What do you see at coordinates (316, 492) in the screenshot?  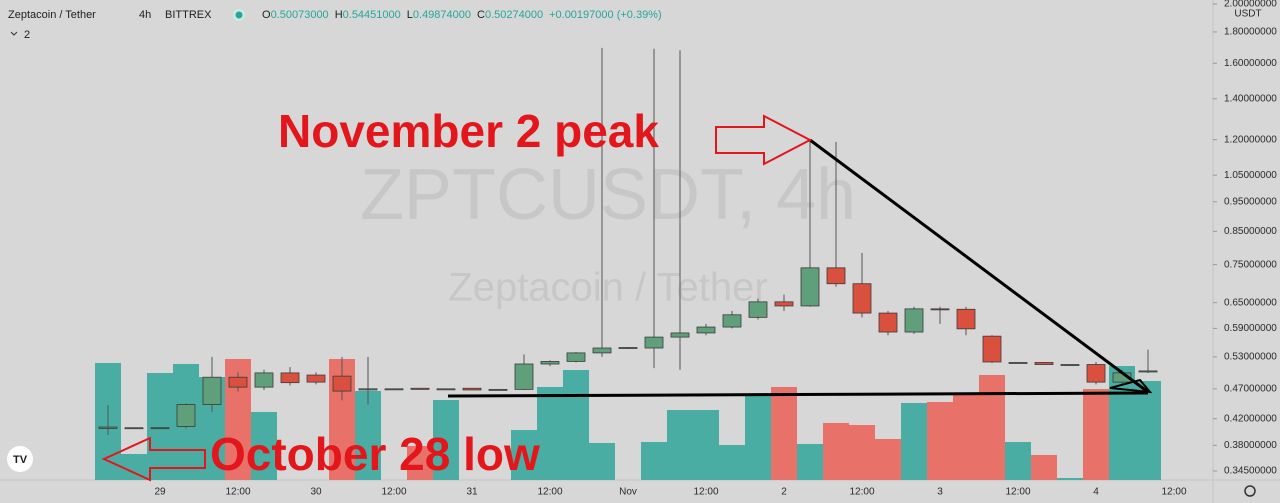 I see `x-tick-label: 30` at bounding box center [316, 492].